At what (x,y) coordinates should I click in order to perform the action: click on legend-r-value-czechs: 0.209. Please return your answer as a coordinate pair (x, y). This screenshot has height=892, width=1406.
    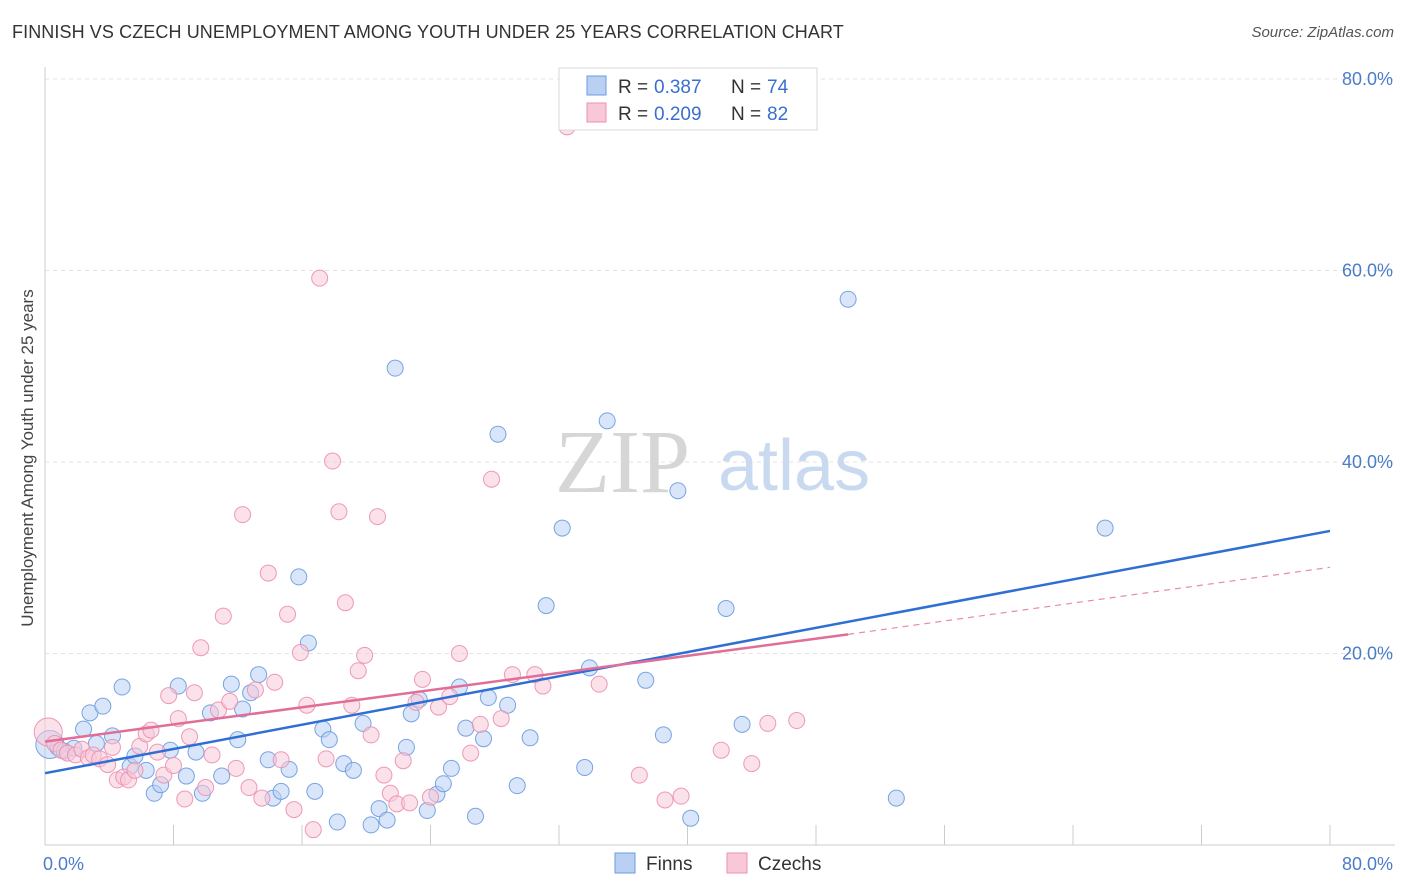
    Looking at the image, I should click on (678, 114).